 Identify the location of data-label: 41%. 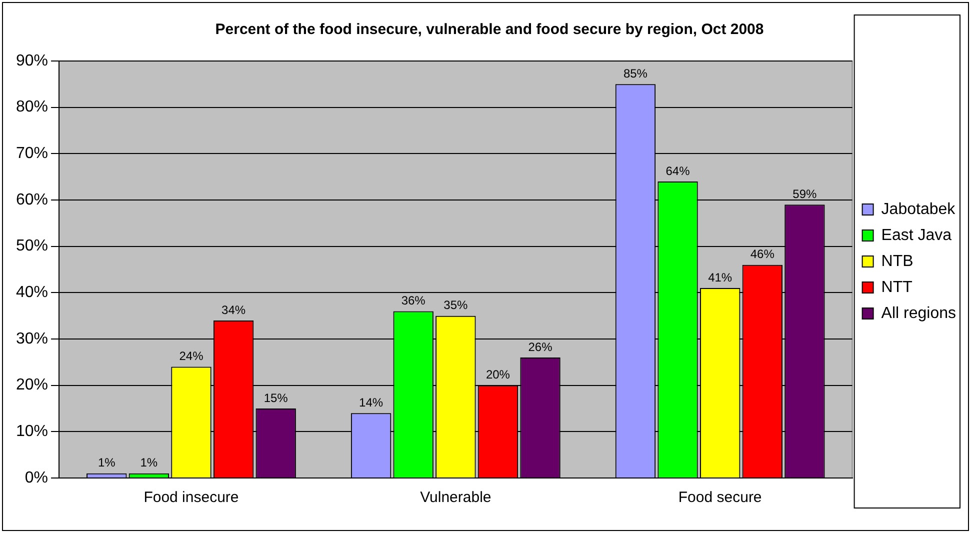
(720, 277).